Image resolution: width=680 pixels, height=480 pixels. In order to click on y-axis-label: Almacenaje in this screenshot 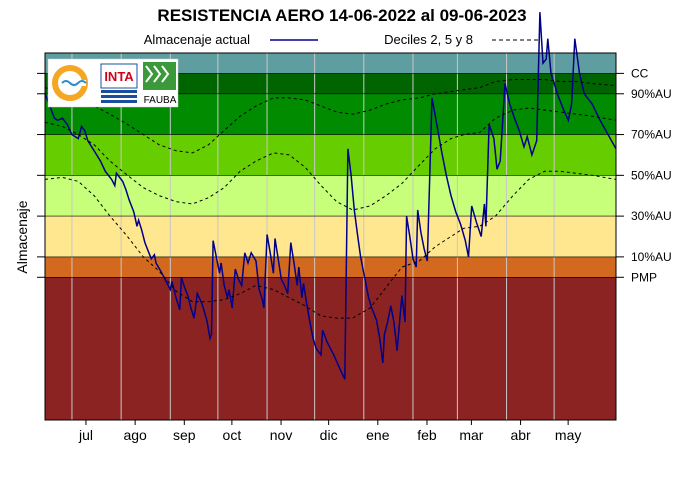, I will do `click(22, 236)`.